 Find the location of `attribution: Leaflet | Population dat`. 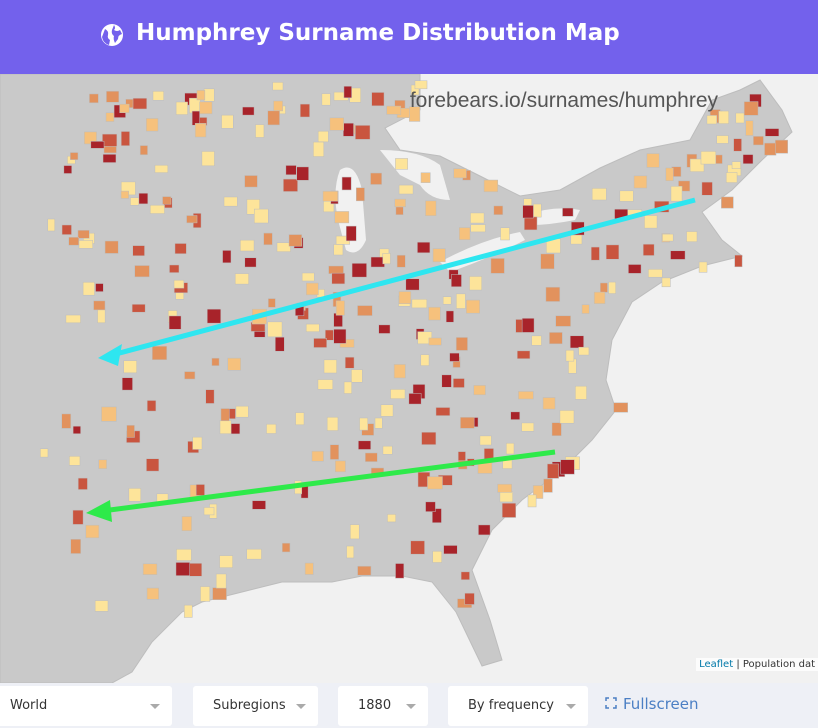

attribution: Leaflet | Population dat is located at coordinates (757, 664).